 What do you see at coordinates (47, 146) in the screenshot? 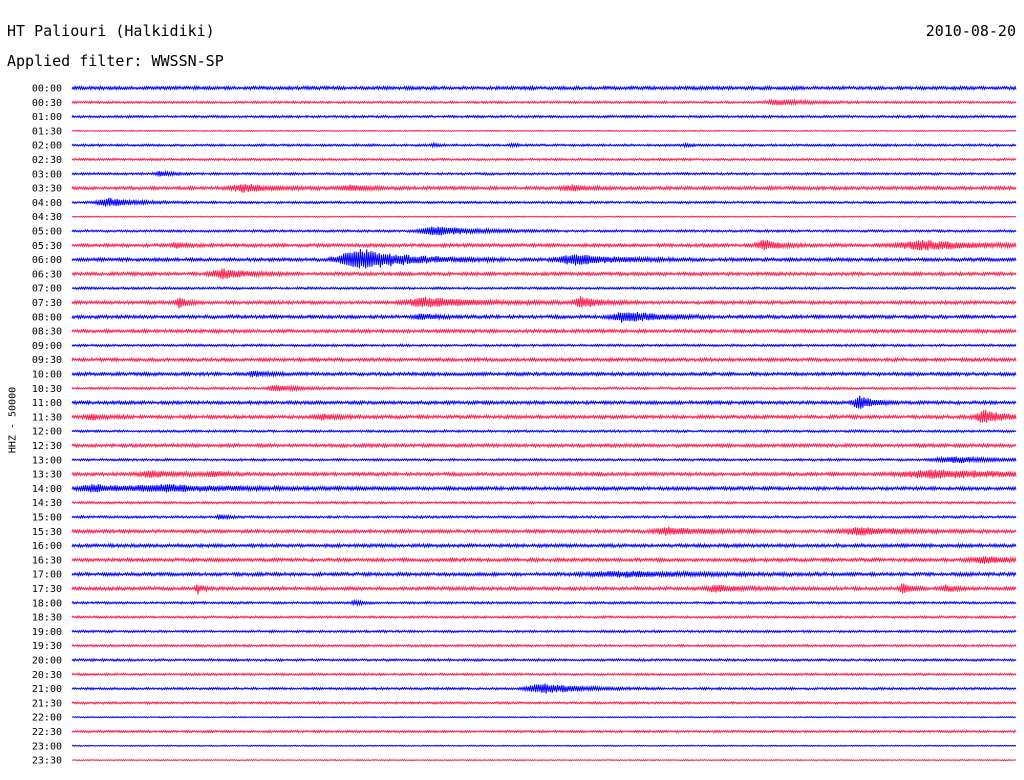
I see `time-tick-label: 02:00` at bounding box center [47, 146].